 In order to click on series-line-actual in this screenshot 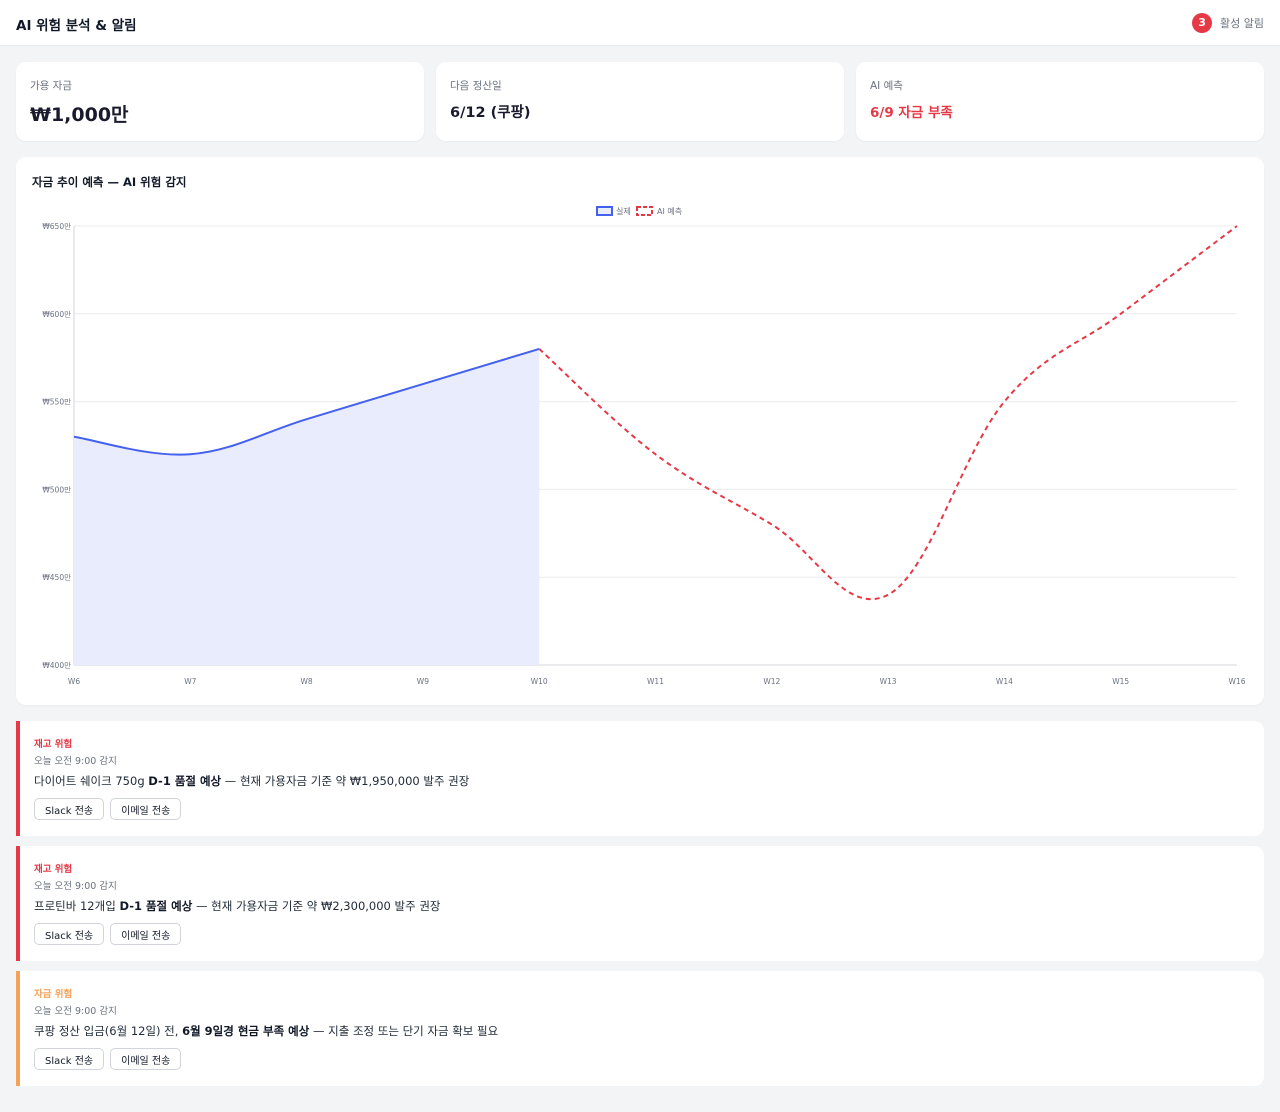, I will do `click(306, 401)`.